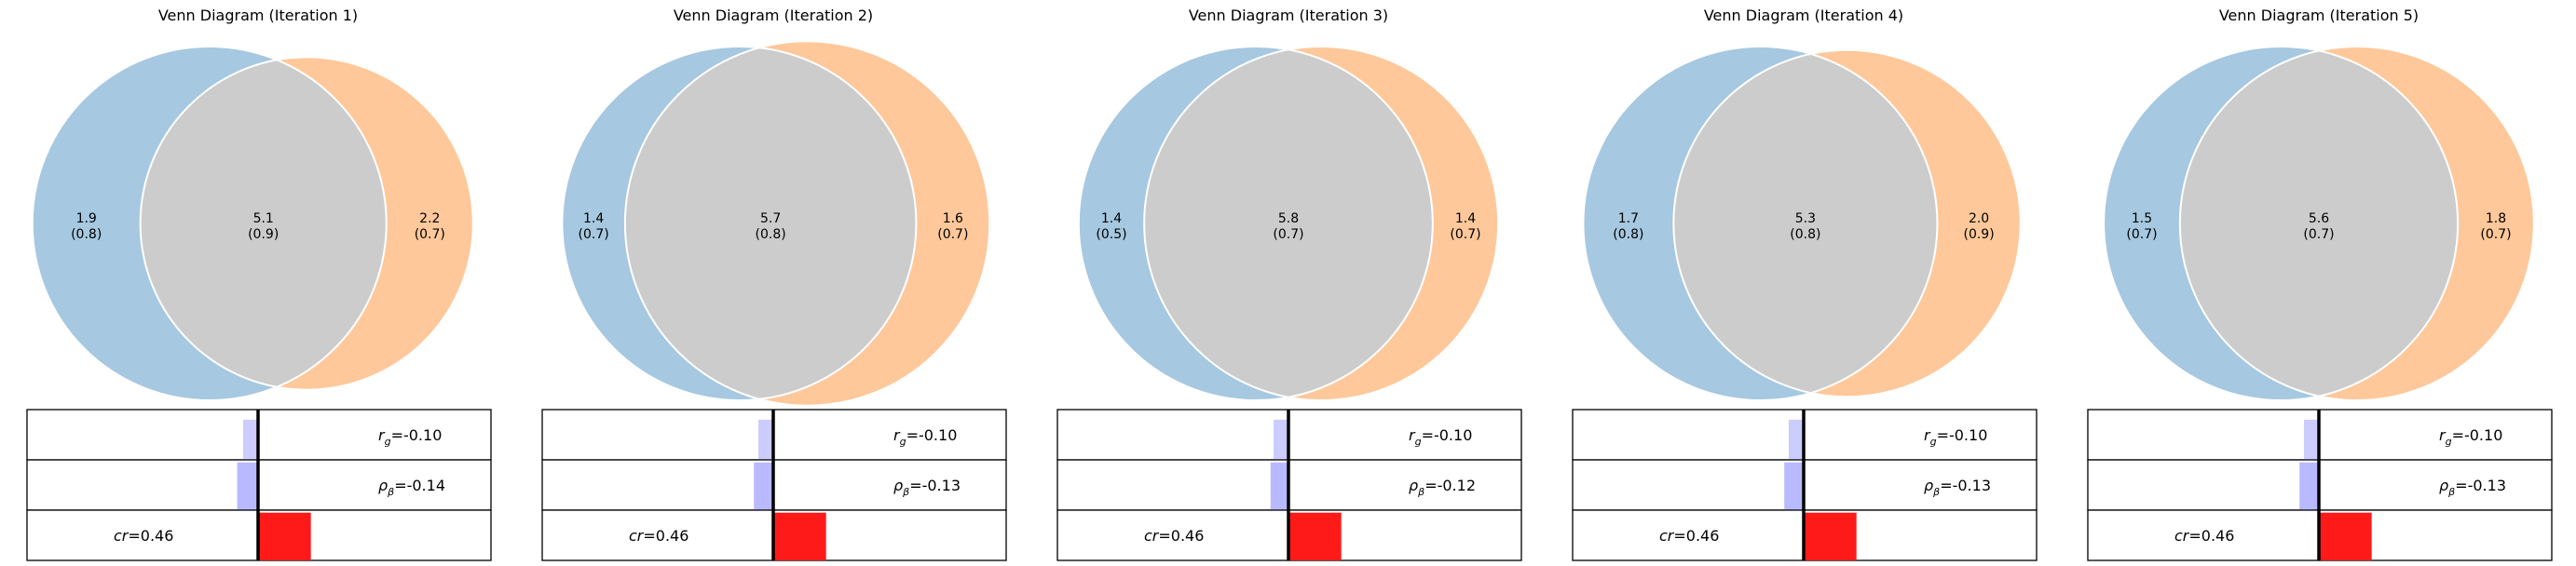 This screenshot has width=2576, height=566. What do you see at coordinates (263, 224) in the screenshot?
I see `overlap-region` at bounding box center [263, 224].